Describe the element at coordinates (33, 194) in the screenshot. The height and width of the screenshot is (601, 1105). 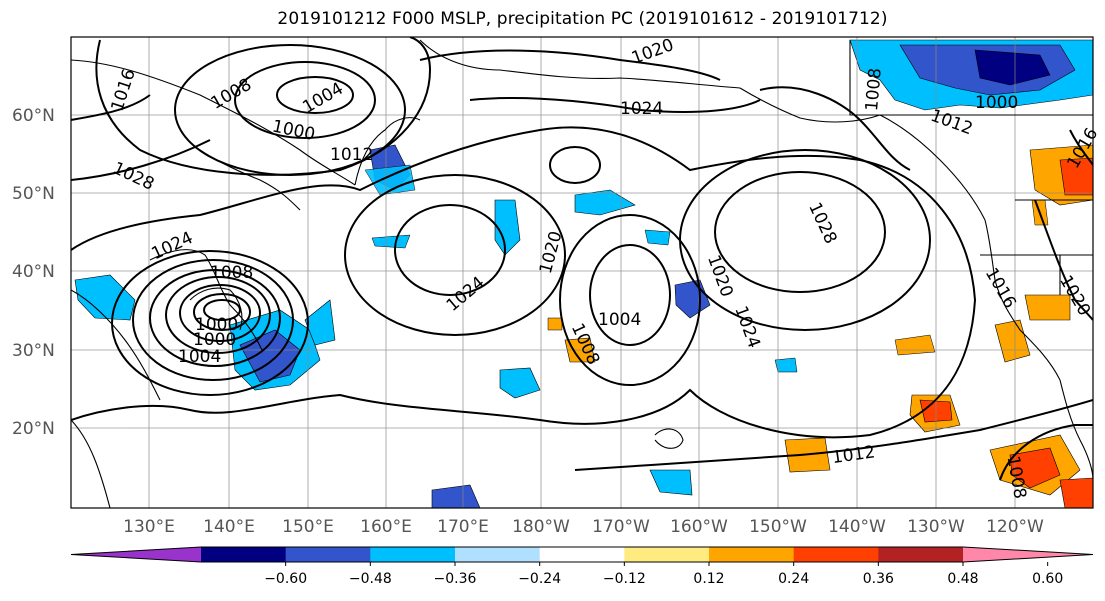
I see `lat-label: 50°N` at that location.